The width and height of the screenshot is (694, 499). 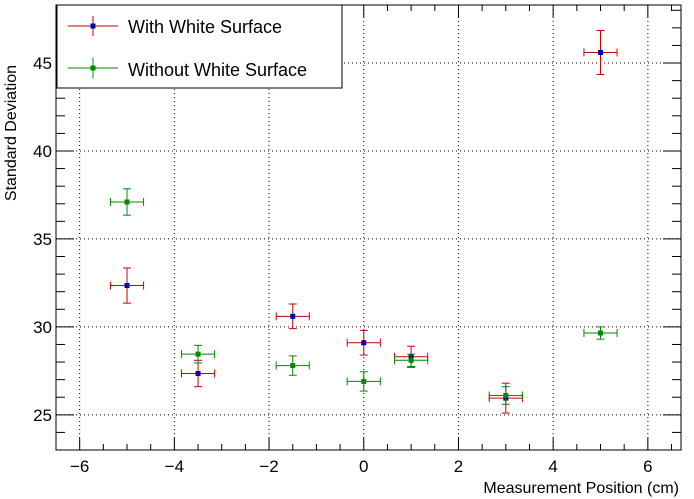 I want to click on x-tick-label: 4, so click(x=552, y=466).